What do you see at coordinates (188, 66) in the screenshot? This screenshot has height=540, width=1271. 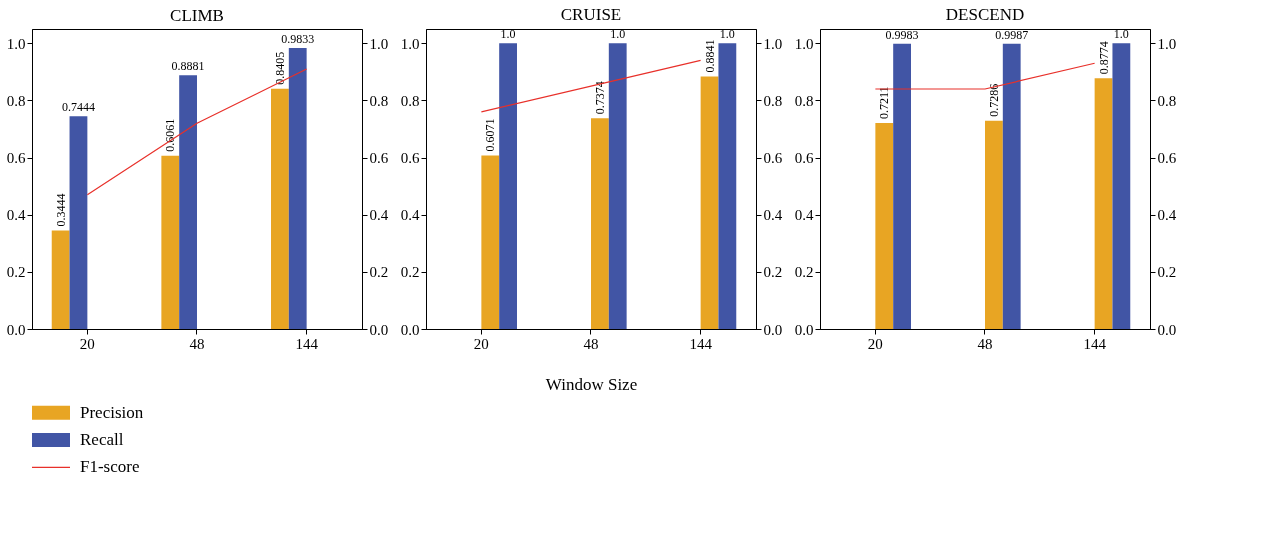 I see `data-label: 0.8881` at bounding box center [188, 66].